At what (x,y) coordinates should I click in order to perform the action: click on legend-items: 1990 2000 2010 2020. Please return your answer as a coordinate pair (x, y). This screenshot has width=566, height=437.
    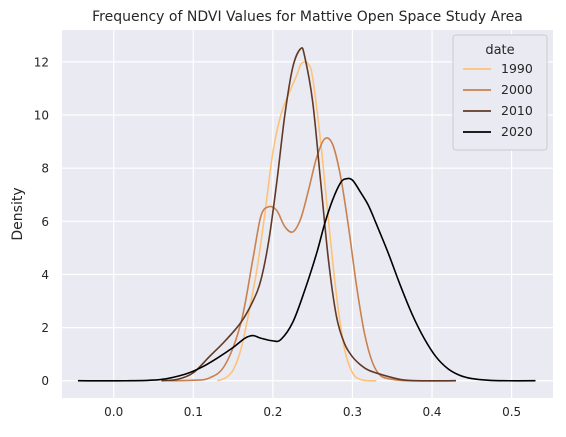
    Looking at the image, I should click on (498, 100).